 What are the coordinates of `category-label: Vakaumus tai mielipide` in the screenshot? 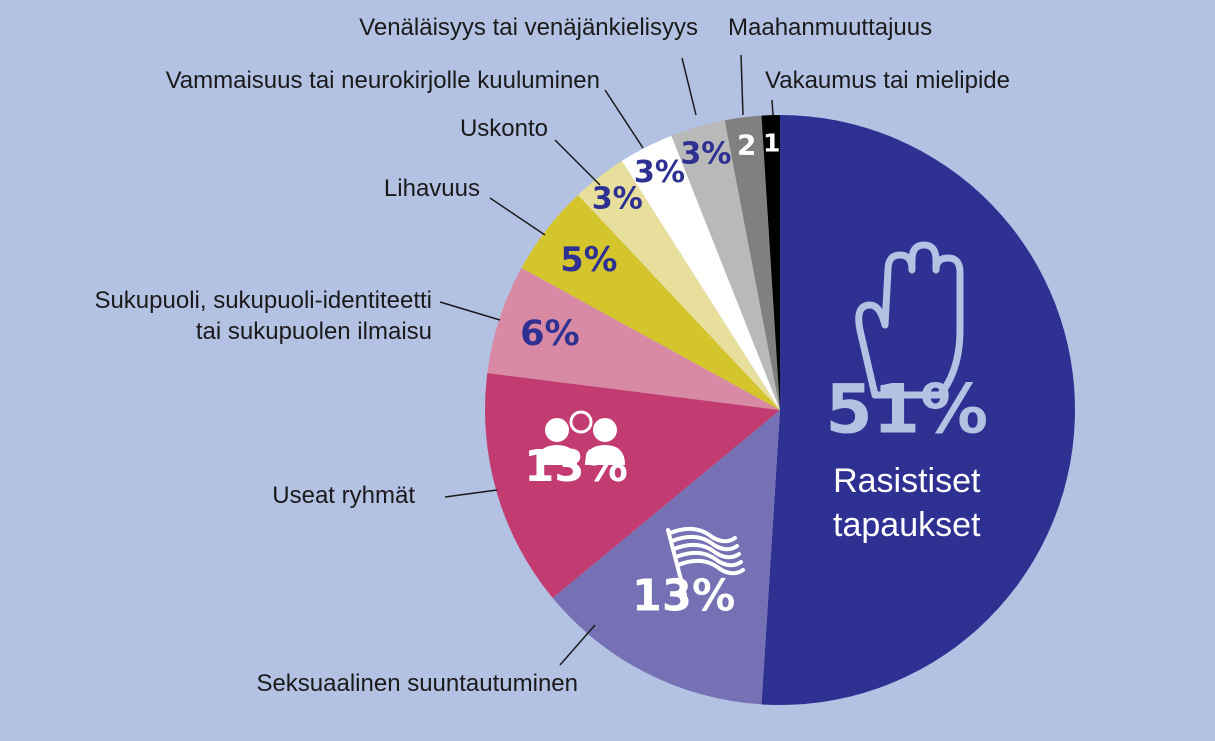 It's located at (888, 80).